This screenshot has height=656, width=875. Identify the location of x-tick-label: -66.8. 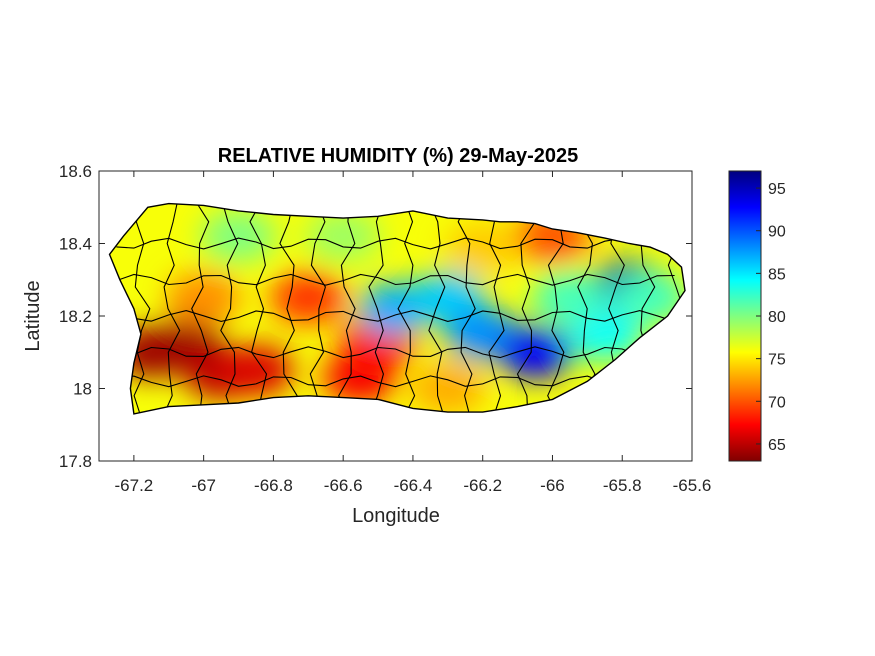
(273, 485).